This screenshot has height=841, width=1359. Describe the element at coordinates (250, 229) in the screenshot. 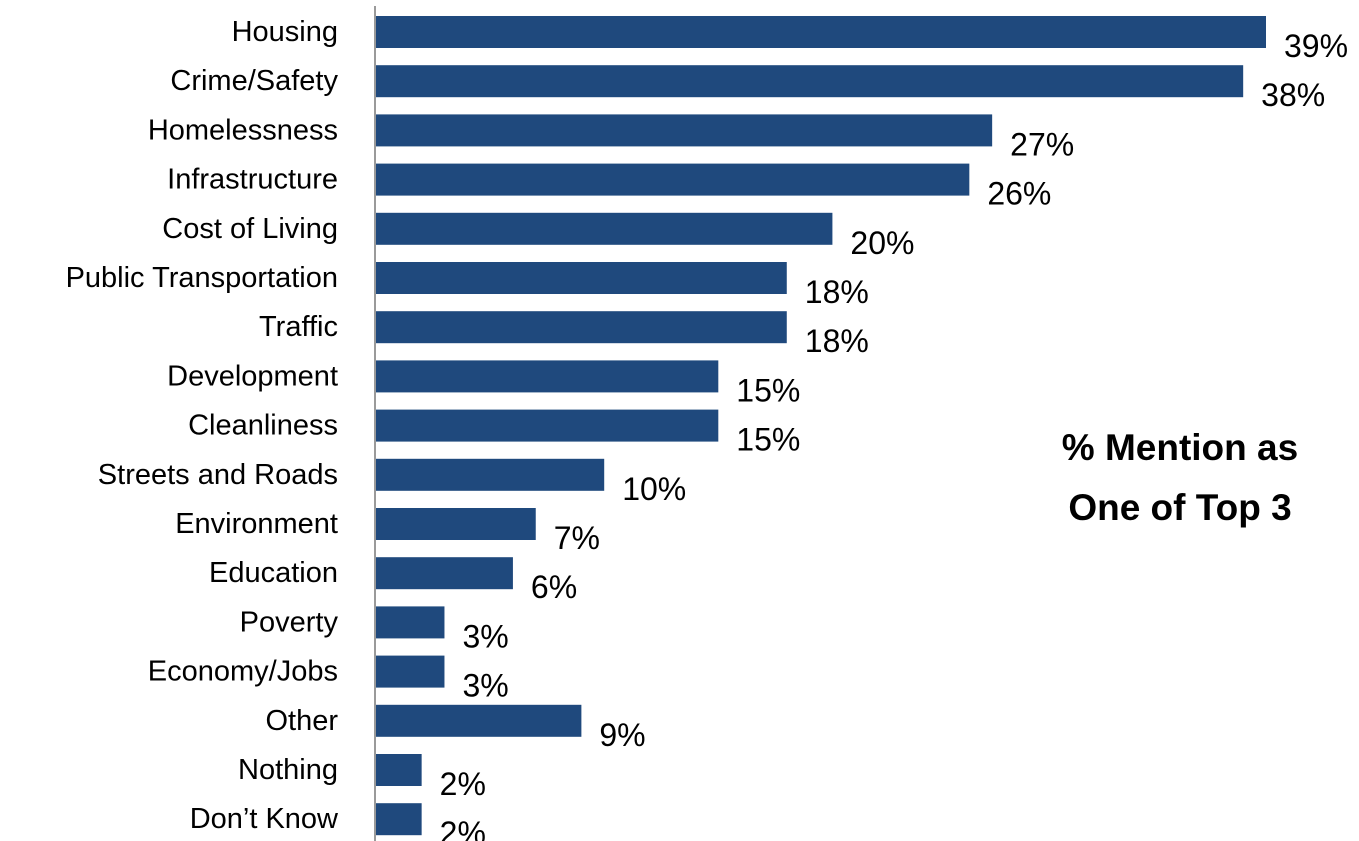

I see `category-label-cost-of-living: Cost of Living` at that location.